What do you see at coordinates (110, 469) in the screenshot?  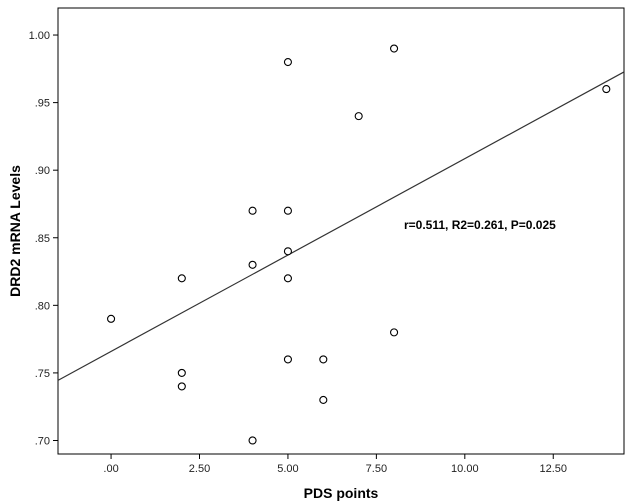 I see `x-tick-label: .00` at bounding box center [110, 469].